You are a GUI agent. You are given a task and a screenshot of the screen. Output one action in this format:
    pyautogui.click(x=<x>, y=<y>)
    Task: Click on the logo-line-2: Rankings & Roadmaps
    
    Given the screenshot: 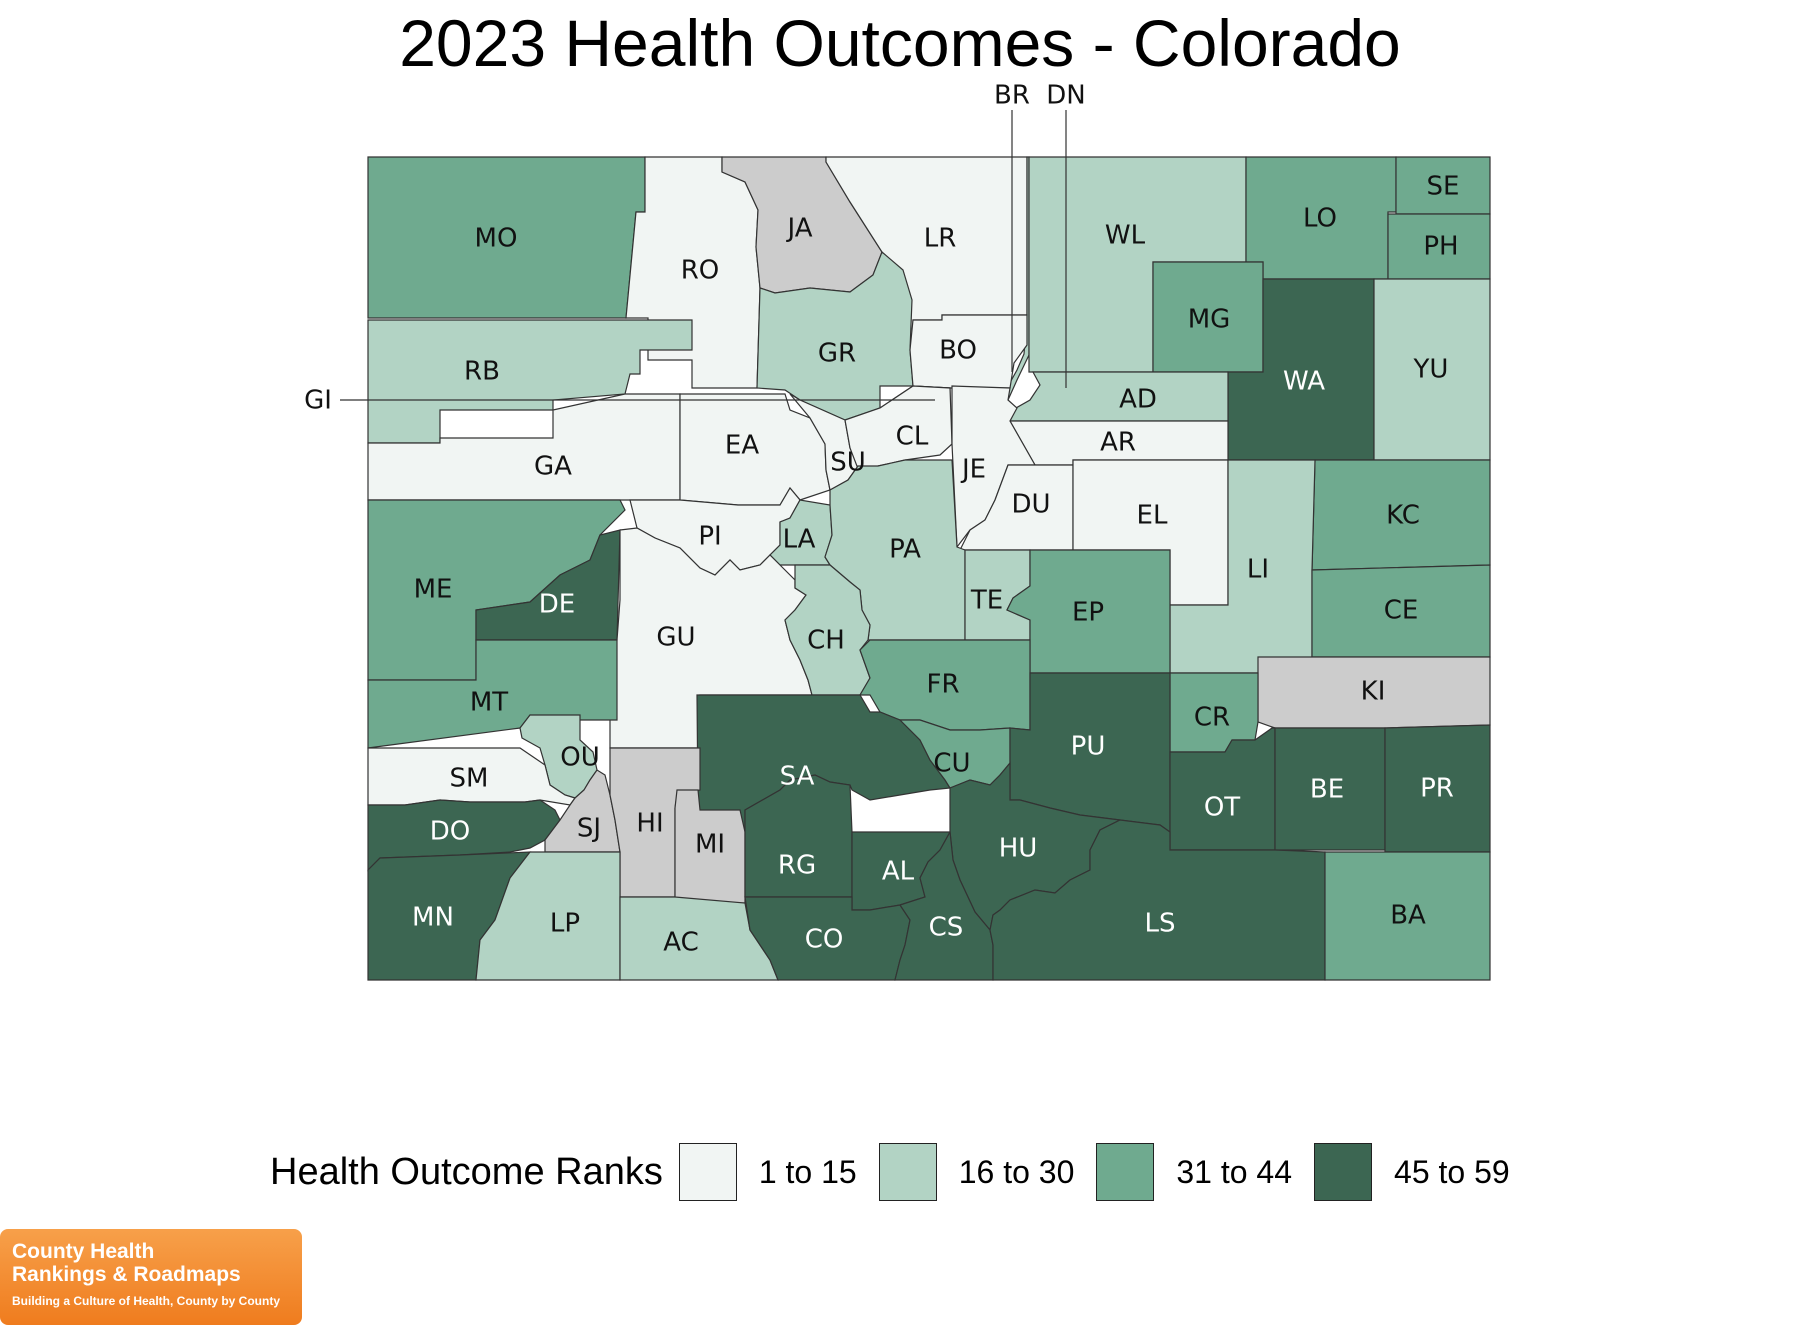 What is the action you would take?
    pyautogui.click(x=126, y=1274)
    